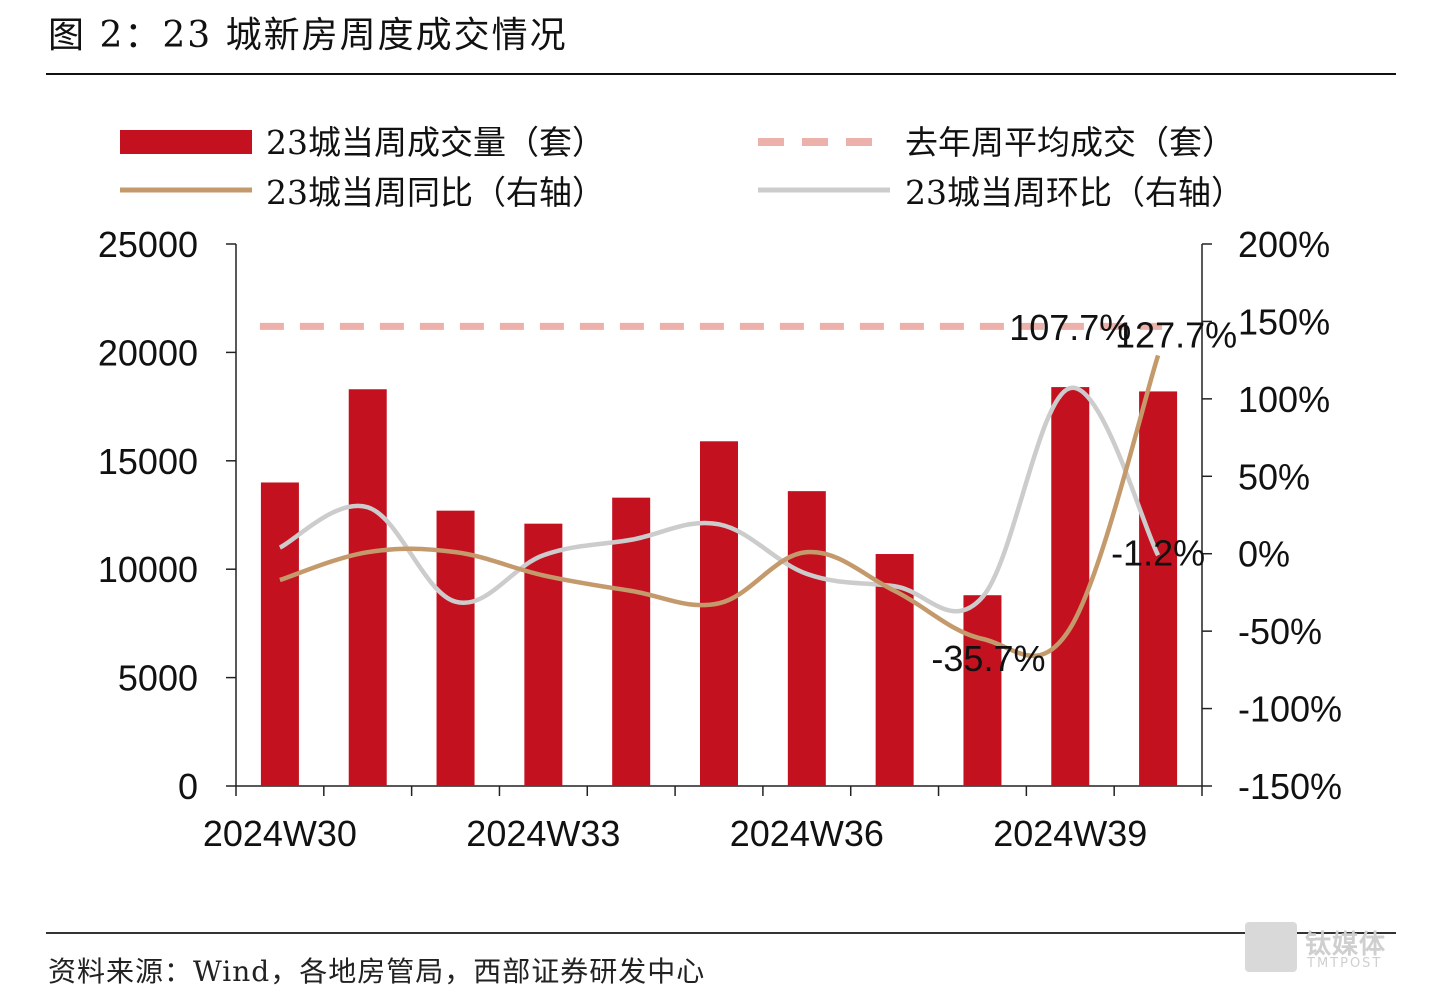 This screenshot has height=1001, width=1439. I want to click on source-divider, so click(721, 933).